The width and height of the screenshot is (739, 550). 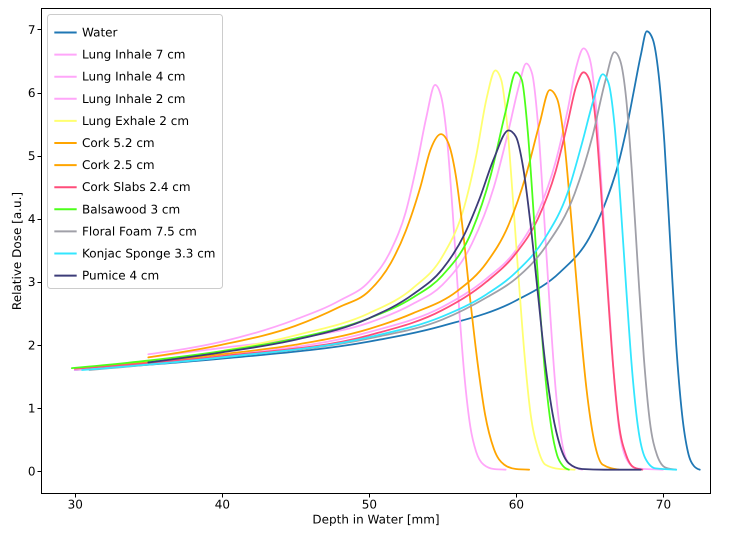 What do you see at coordinates (118, 143) in the screenshot?
I see `legend-label: Cork 5.2 cm` at bounding box center [118, 143].